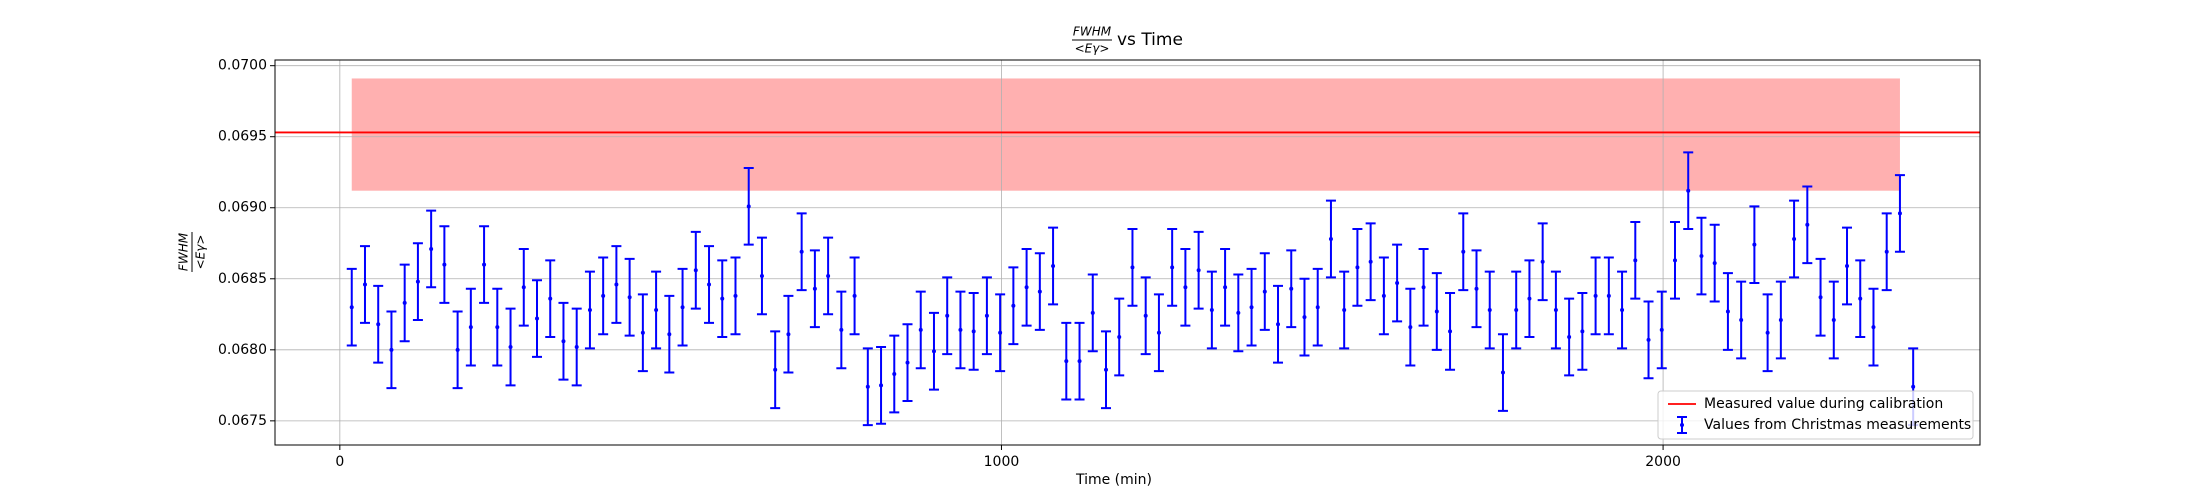 The image size is (2200, 500). Describe the element at coordinates (242, 279) in the screenshot. I see `y-tick-label: 0.0685` at that location.